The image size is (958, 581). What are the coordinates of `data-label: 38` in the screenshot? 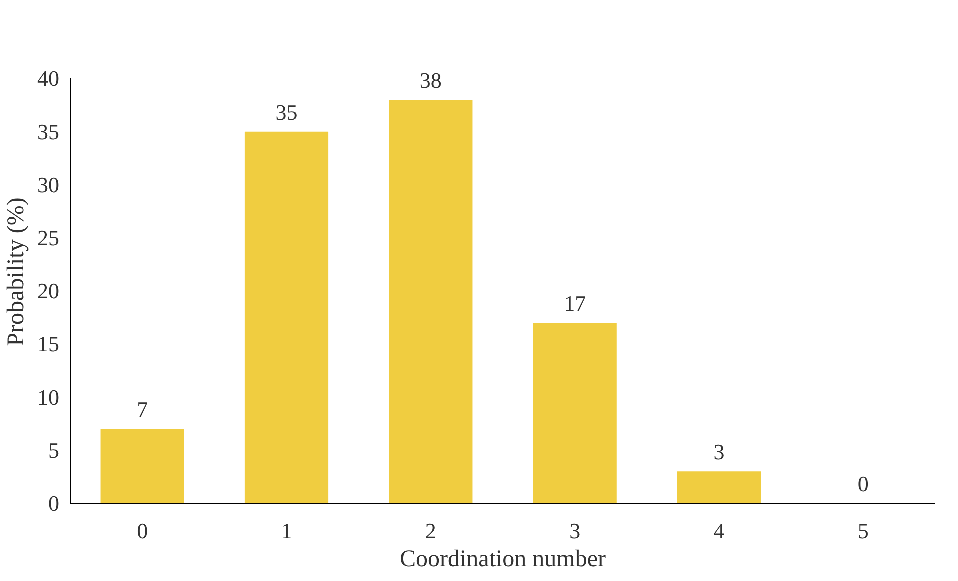 It's located at (431, 80).